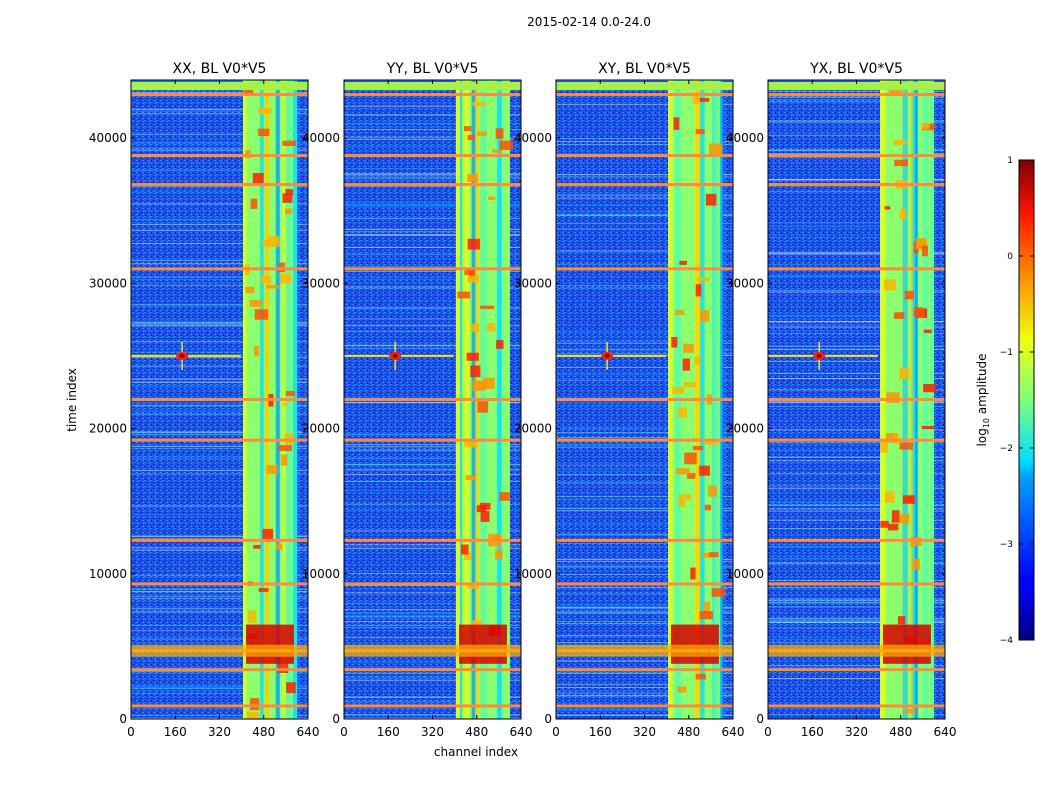 The height and width of the screenshot is (800, 1050). What do you see at coordinates (812, 732) in the screenshot?
I see `x-tick-label: 160` at bounding box center [812, 732].